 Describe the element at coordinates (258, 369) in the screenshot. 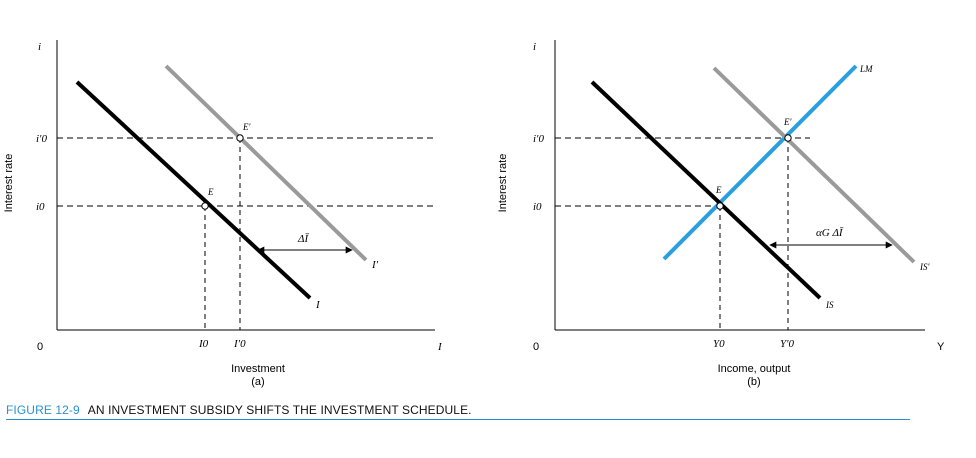

I see `panel-a-x-axis-title: Investment` at that location.